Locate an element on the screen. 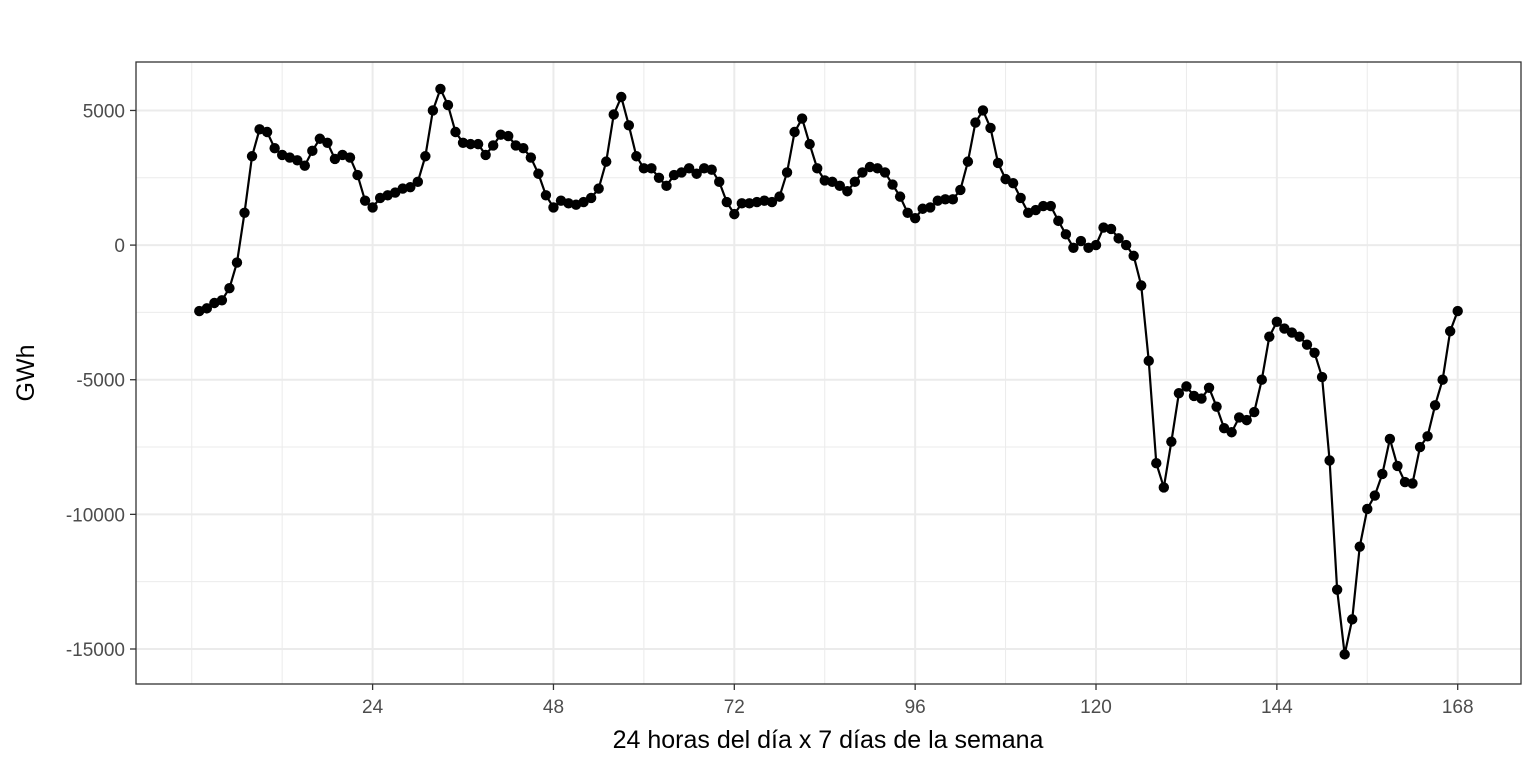 This screenshot has width=1536, height=768. x-tick-label: 72 is located at coordinates (734, 707).